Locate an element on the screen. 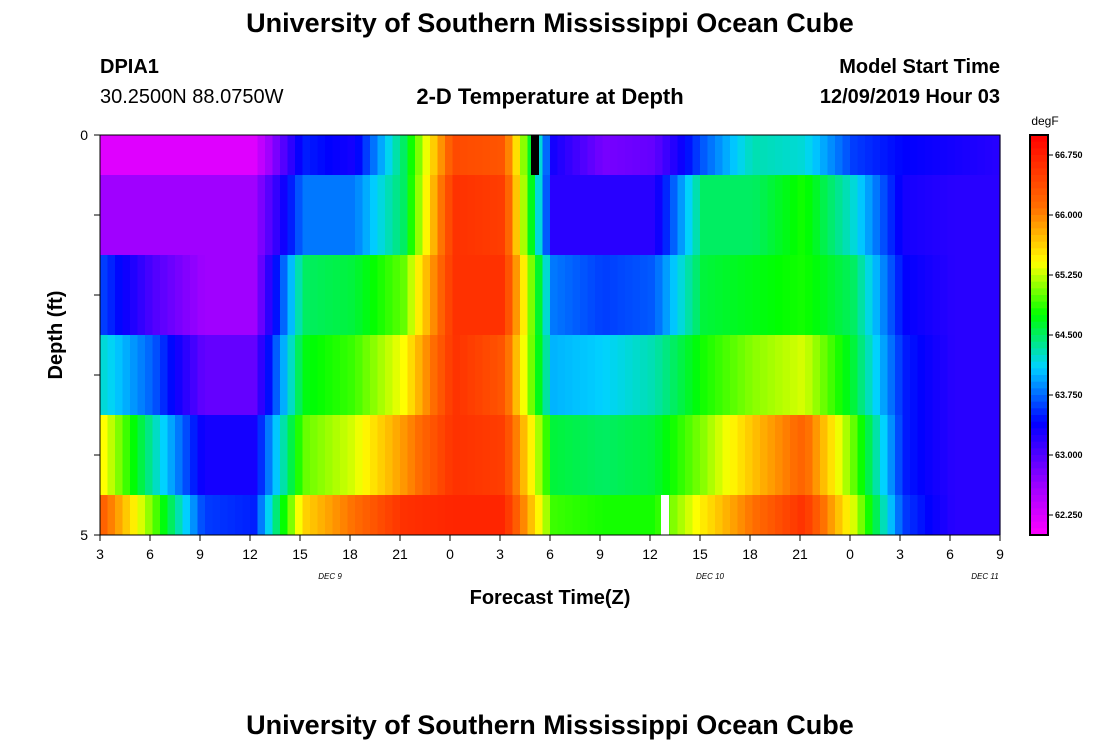 This screenshot has height=750, width=1100. x-tick-label: 0 is located at coordinates (450, 554).